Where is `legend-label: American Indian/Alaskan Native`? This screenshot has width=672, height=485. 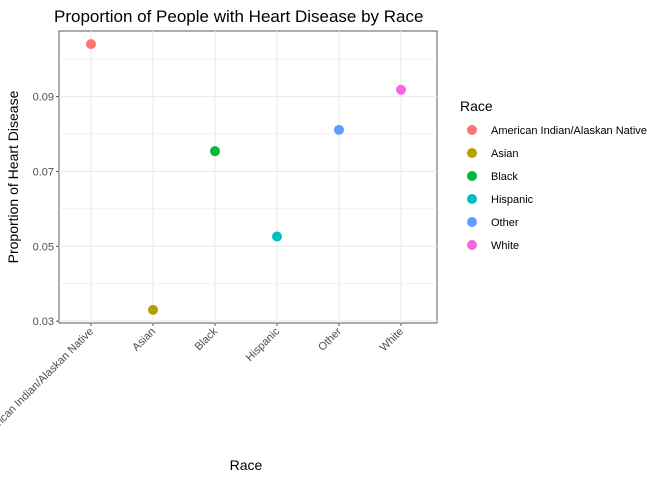
legend-label: American Indian/Alaskan Native is located at coordinates (569, 131).